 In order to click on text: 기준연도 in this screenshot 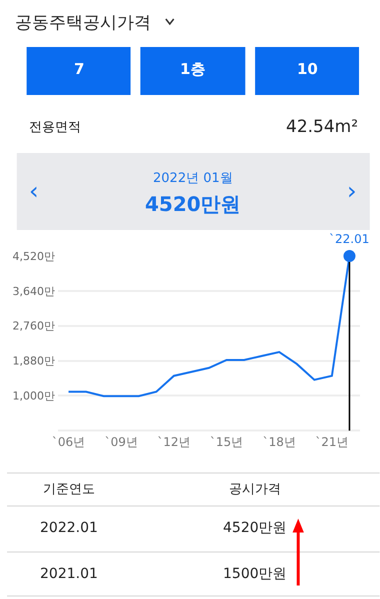, I will do `click(69, 489)`.